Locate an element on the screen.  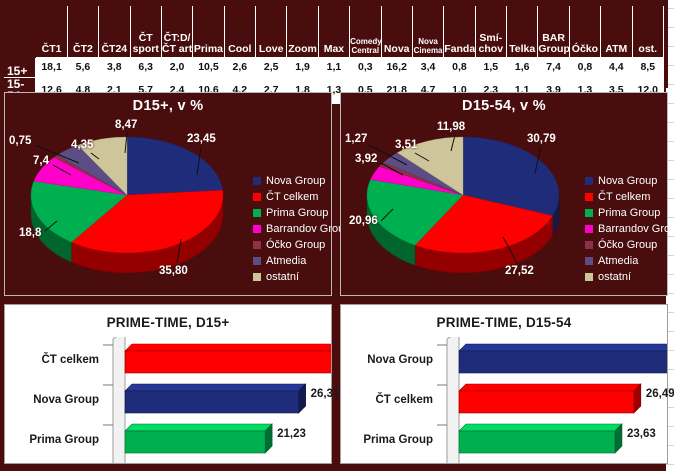
table-cell: 4,4 is located at coordinates (616, 67).